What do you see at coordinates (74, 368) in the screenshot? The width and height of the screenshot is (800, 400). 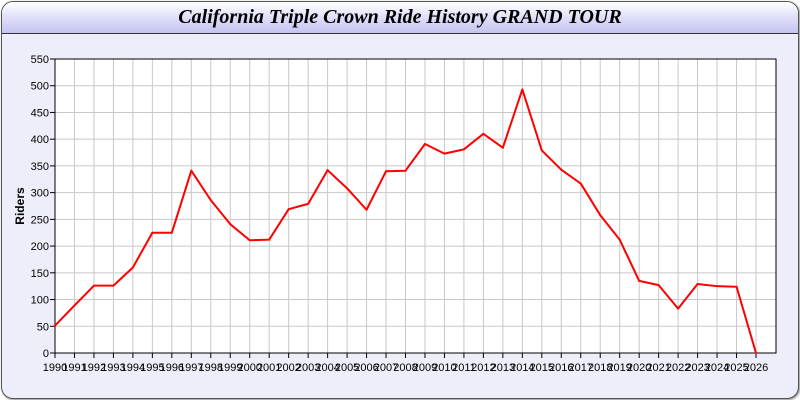 I see `x-tick-label: 1991` at bounding box center [74, 368].